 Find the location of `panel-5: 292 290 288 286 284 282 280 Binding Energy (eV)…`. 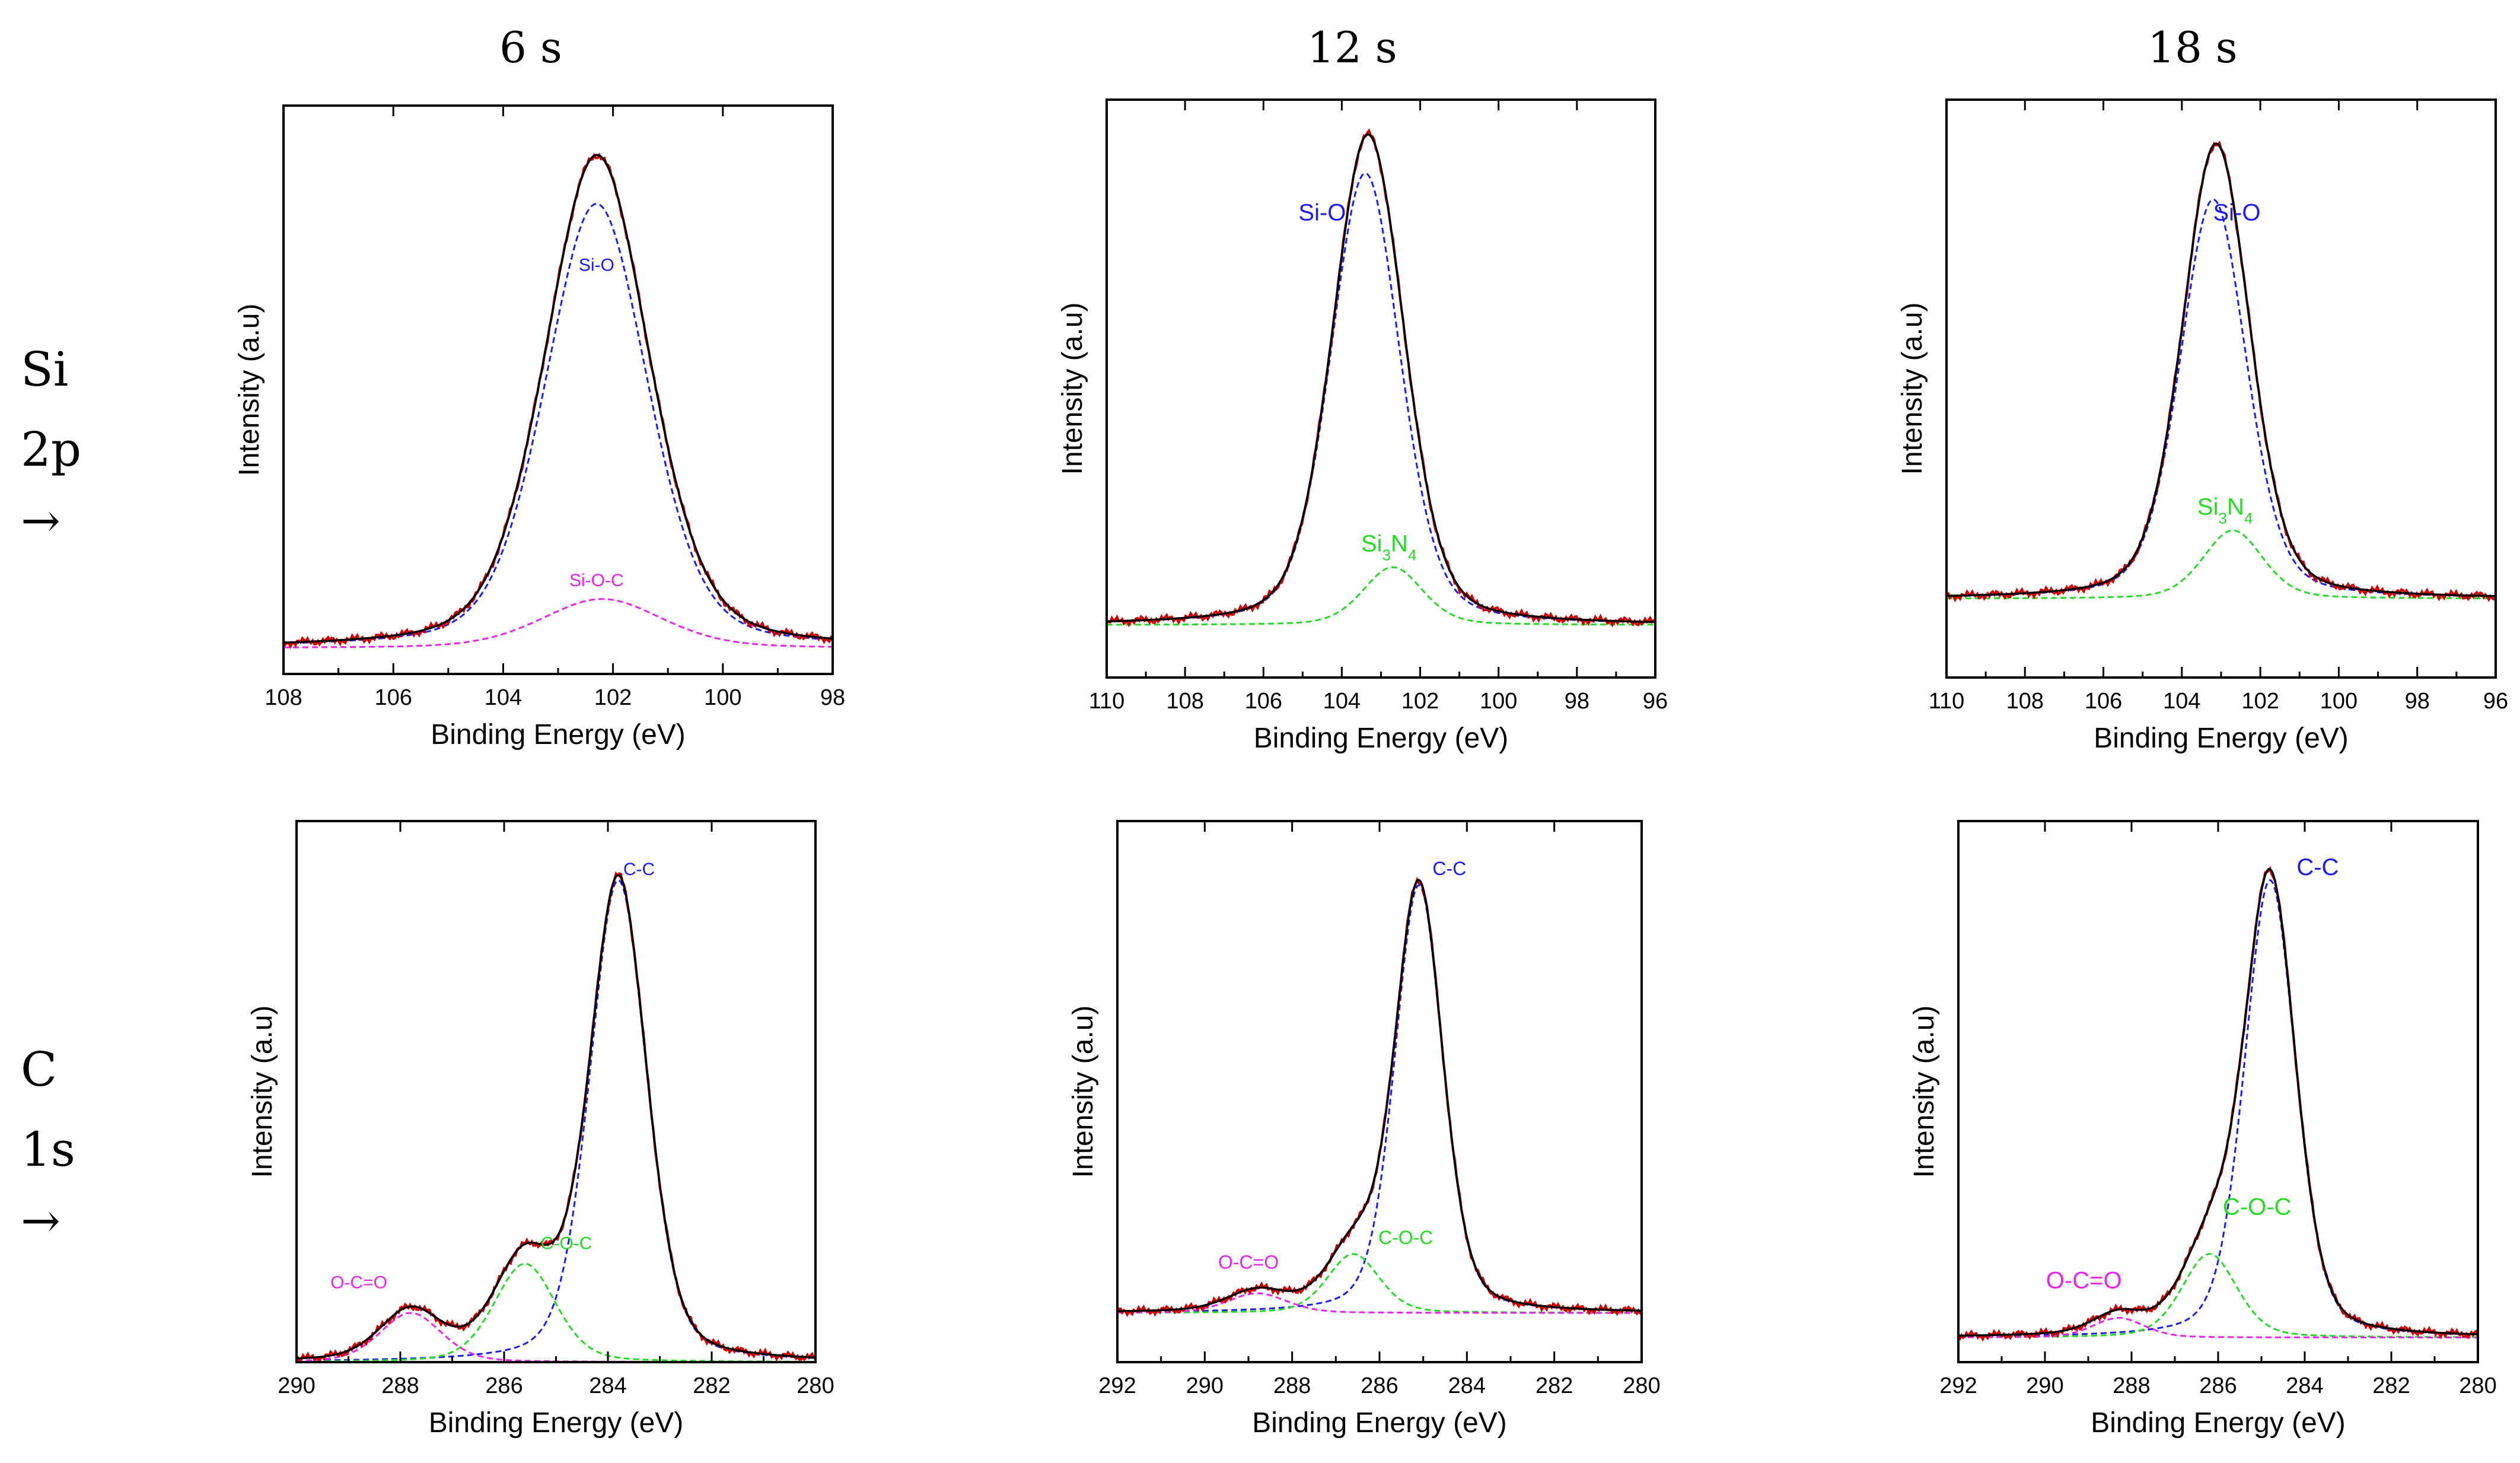

panel-5: 292 290 288 286 284 282 280 Binding Energy (eV)… is located at coordinates (2203, 1129).